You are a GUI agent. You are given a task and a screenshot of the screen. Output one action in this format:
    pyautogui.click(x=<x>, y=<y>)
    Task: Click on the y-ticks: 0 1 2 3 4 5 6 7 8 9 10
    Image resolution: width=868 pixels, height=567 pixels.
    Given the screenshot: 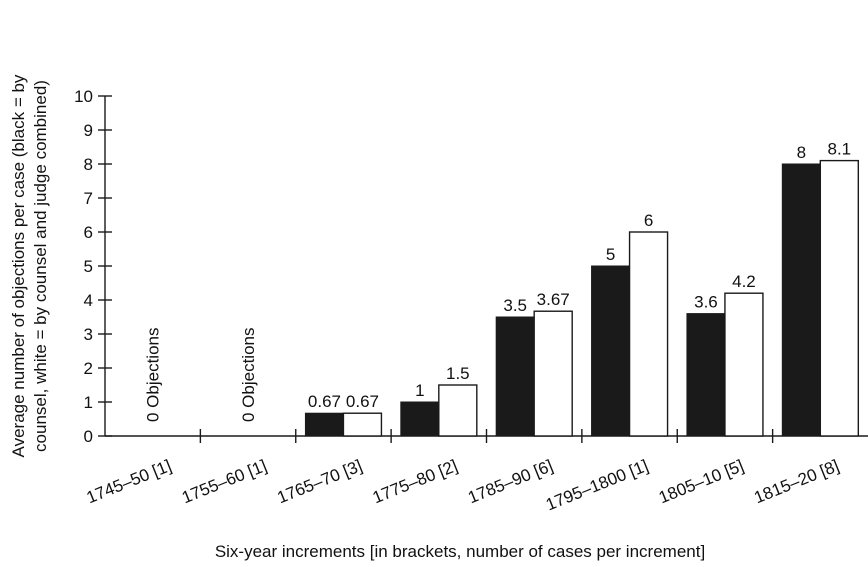 What is the action you would take?
    pyautogui.click(x=93, y=266)
    